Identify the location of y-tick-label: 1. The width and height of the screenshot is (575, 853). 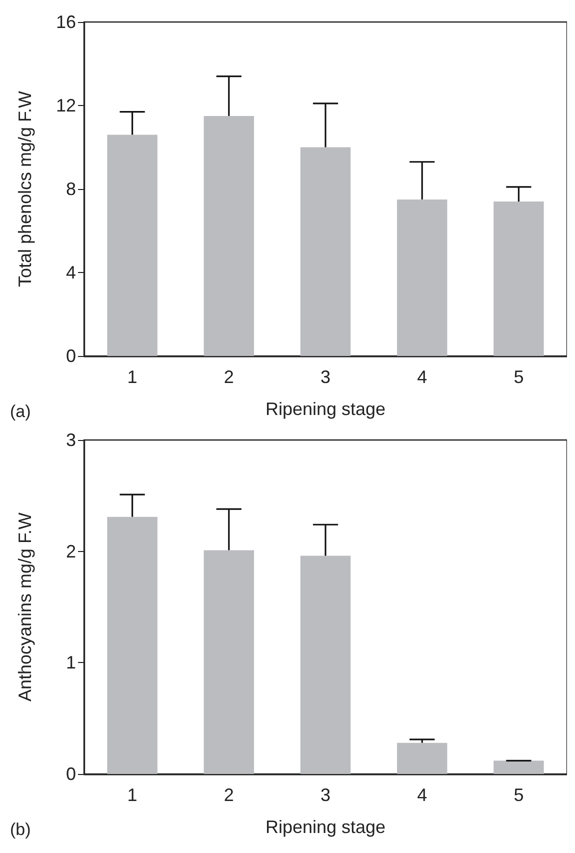
(71, 662).